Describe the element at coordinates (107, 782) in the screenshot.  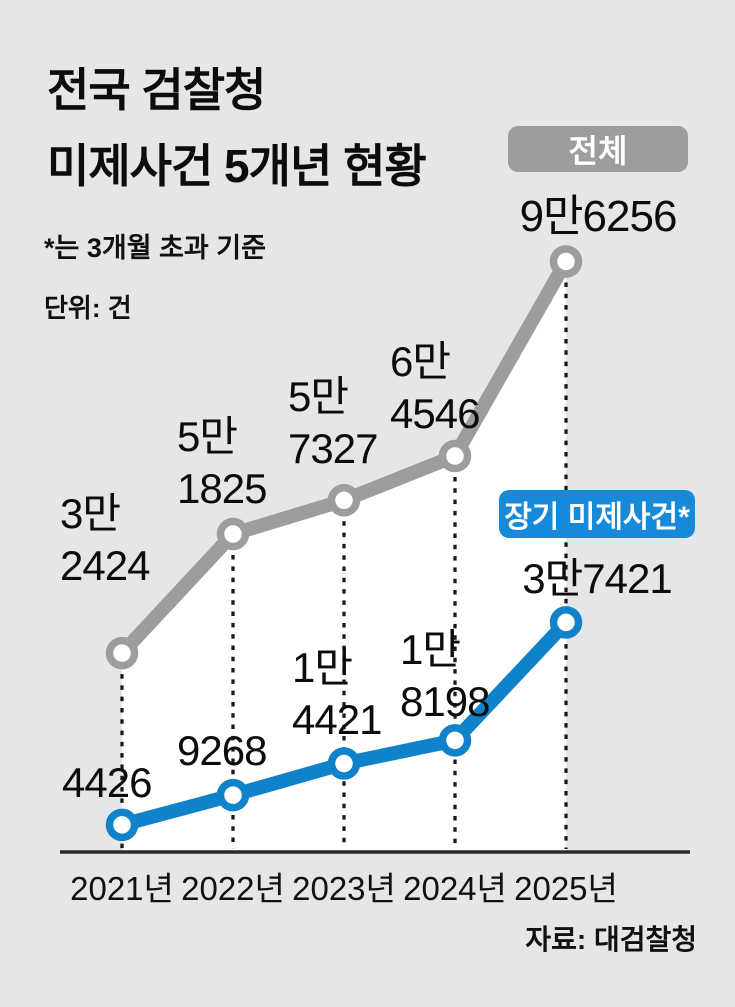
I see `point-label-longterm-2021: 4426` at that location.